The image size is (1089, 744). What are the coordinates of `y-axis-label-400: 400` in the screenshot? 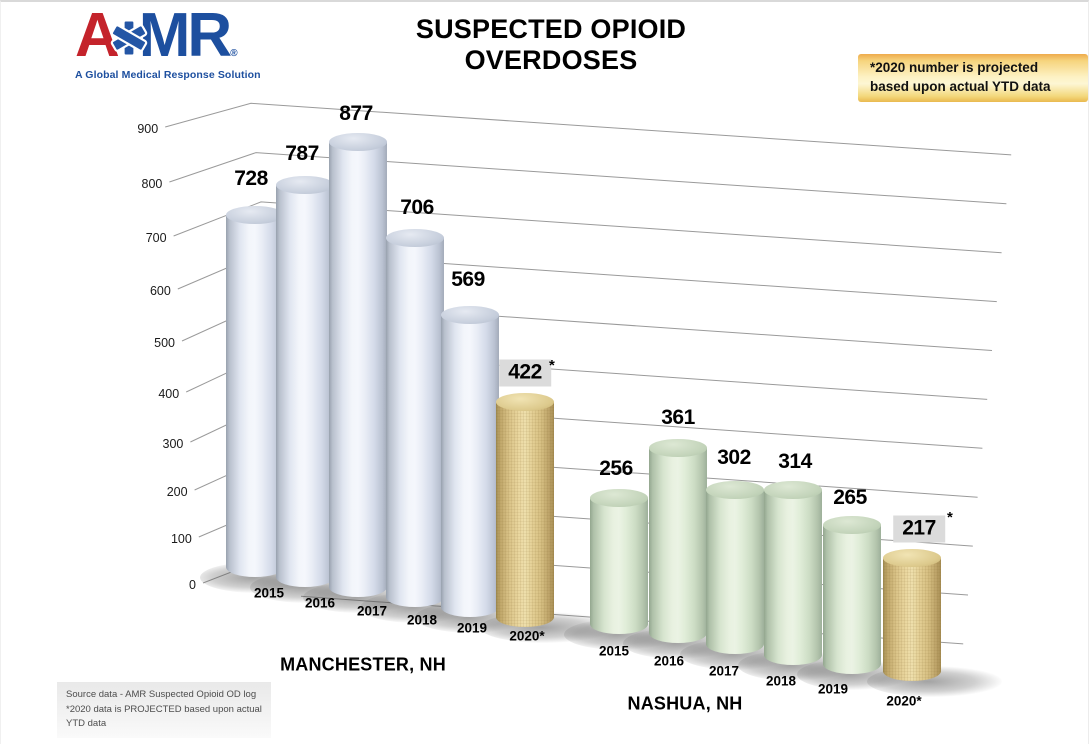 It's located at (169, 394).